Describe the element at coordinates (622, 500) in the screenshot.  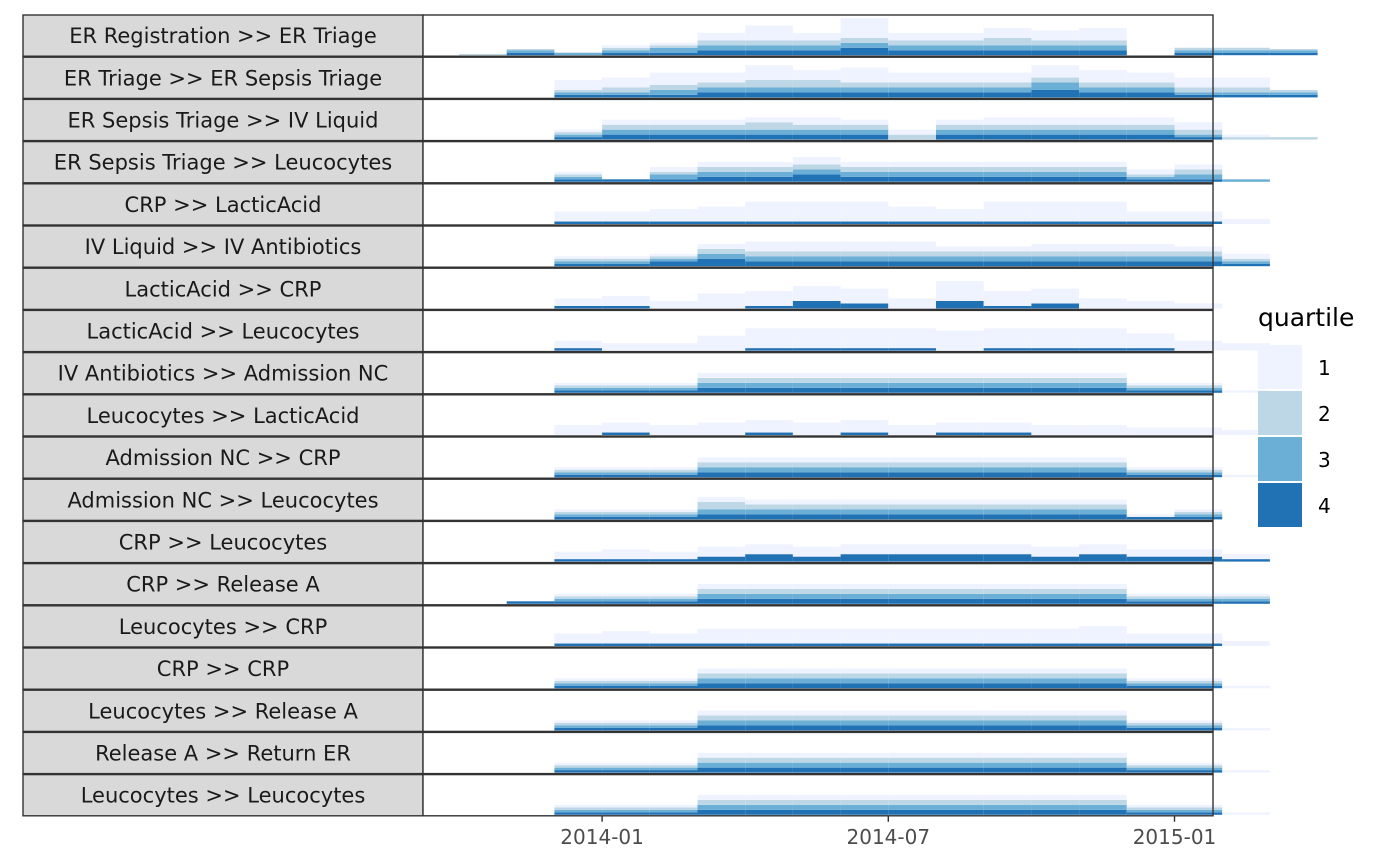
I see `facet-row: Admission NC >> Leucocytes` at that location.